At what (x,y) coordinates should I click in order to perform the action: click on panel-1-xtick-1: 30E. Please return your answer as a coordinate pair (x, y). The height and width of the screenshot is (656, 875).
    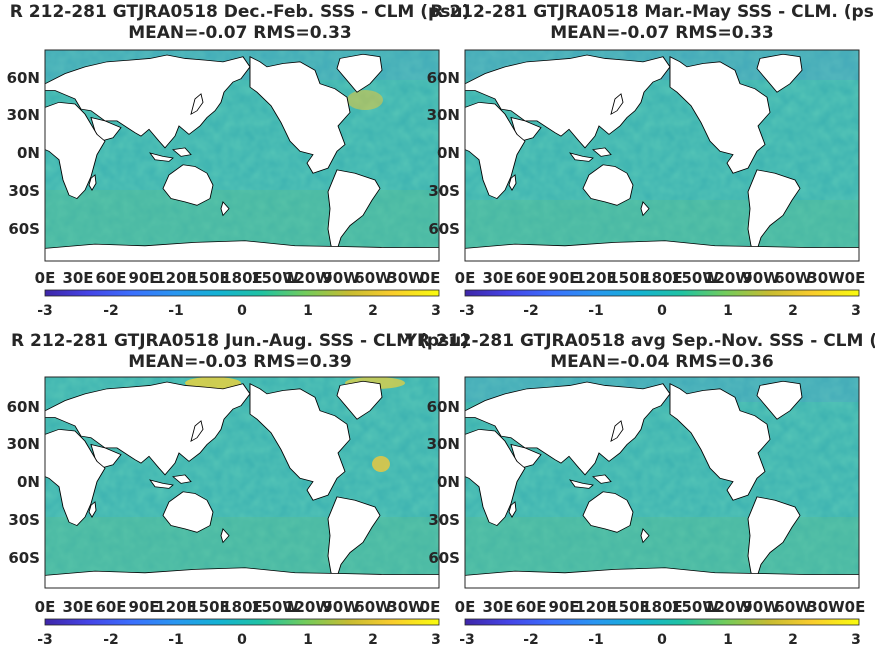
    Looking at the image, I should click on (77, 278).